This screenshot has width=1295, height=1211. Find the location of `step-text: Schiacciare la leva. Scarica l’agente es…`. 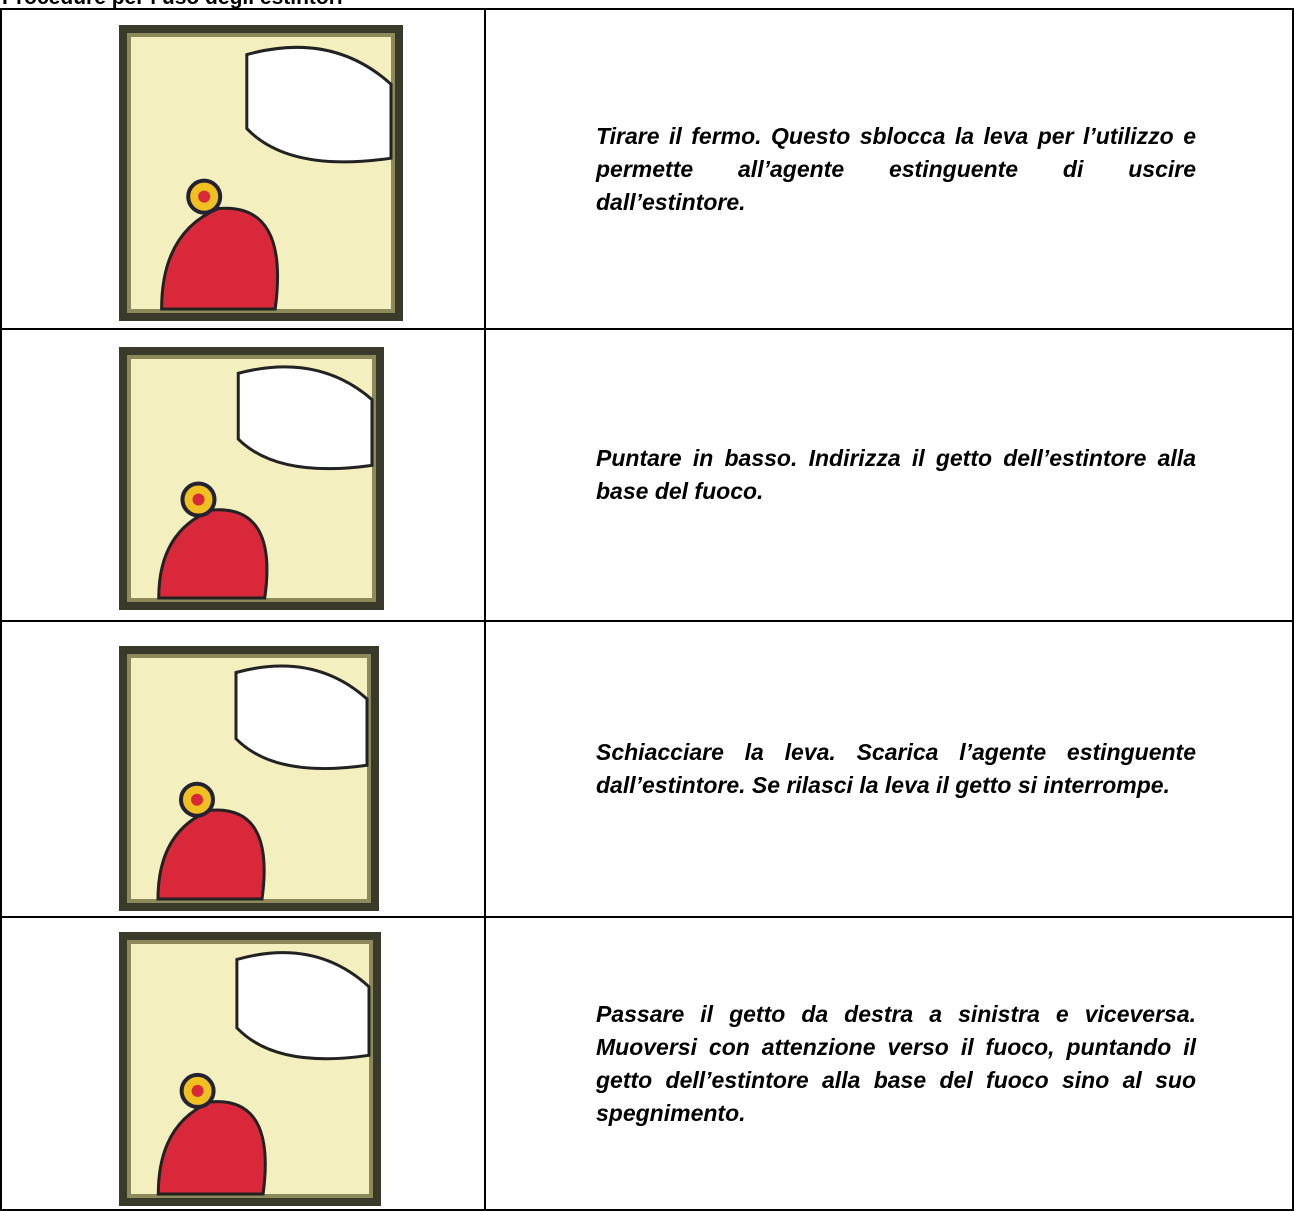

step-text: Schiacciare la leva. Scarica l’agente es… is located at coordinates (896, 768).